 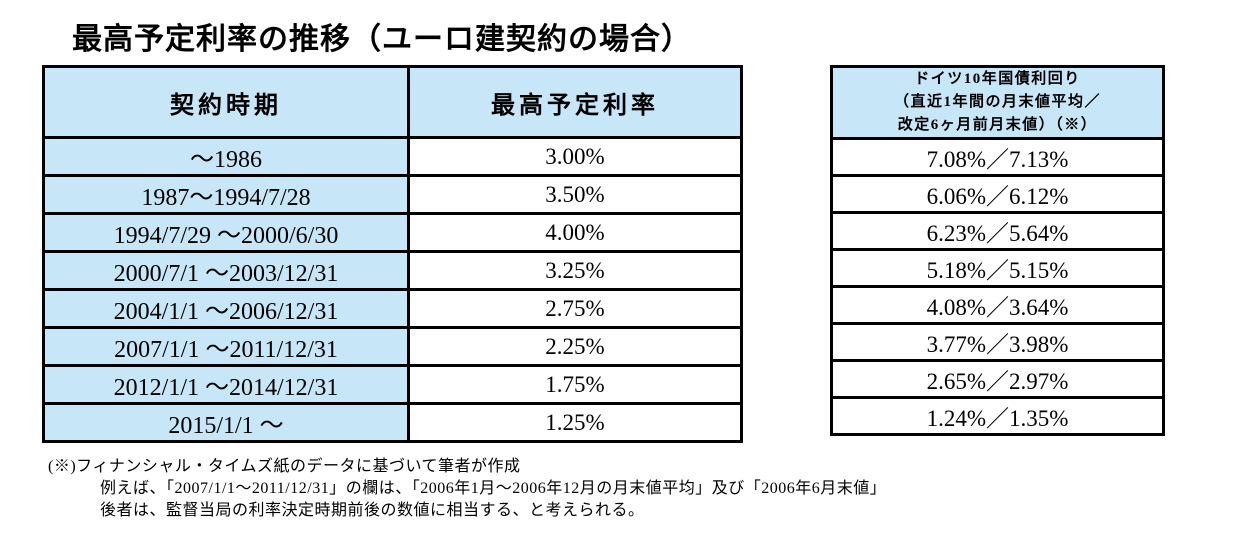 I want to click on column-header-german-bond-yield: ドイツ10年国債利回り （直近1年間の月末値平均／ 改定6ヶ月前月末値）（※）, so click(x=997, y=102).